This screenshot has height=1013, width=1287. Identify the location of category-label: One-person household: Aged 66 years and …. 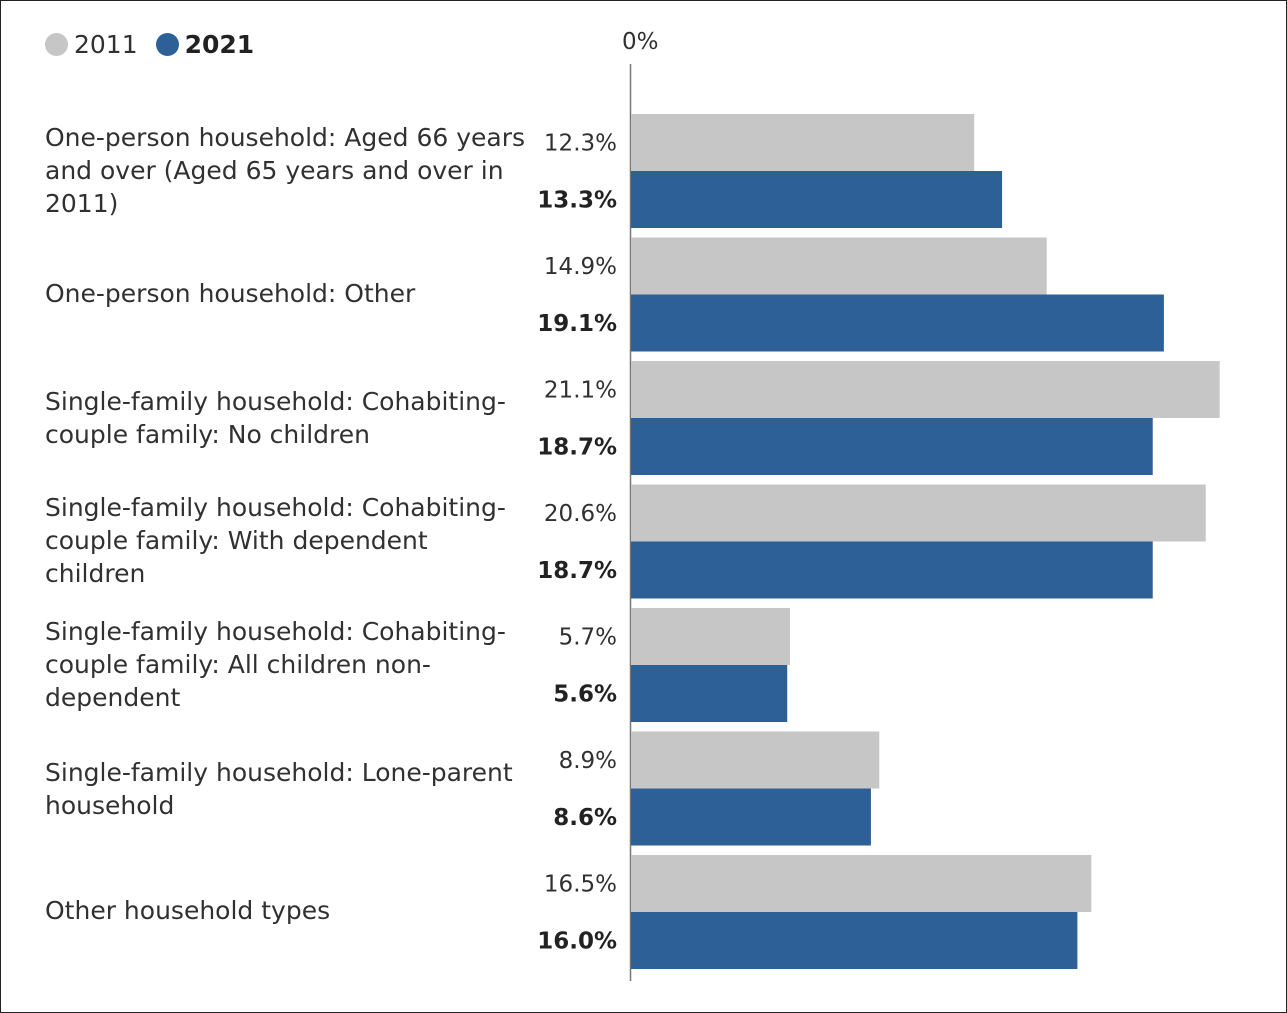
(285, 170).